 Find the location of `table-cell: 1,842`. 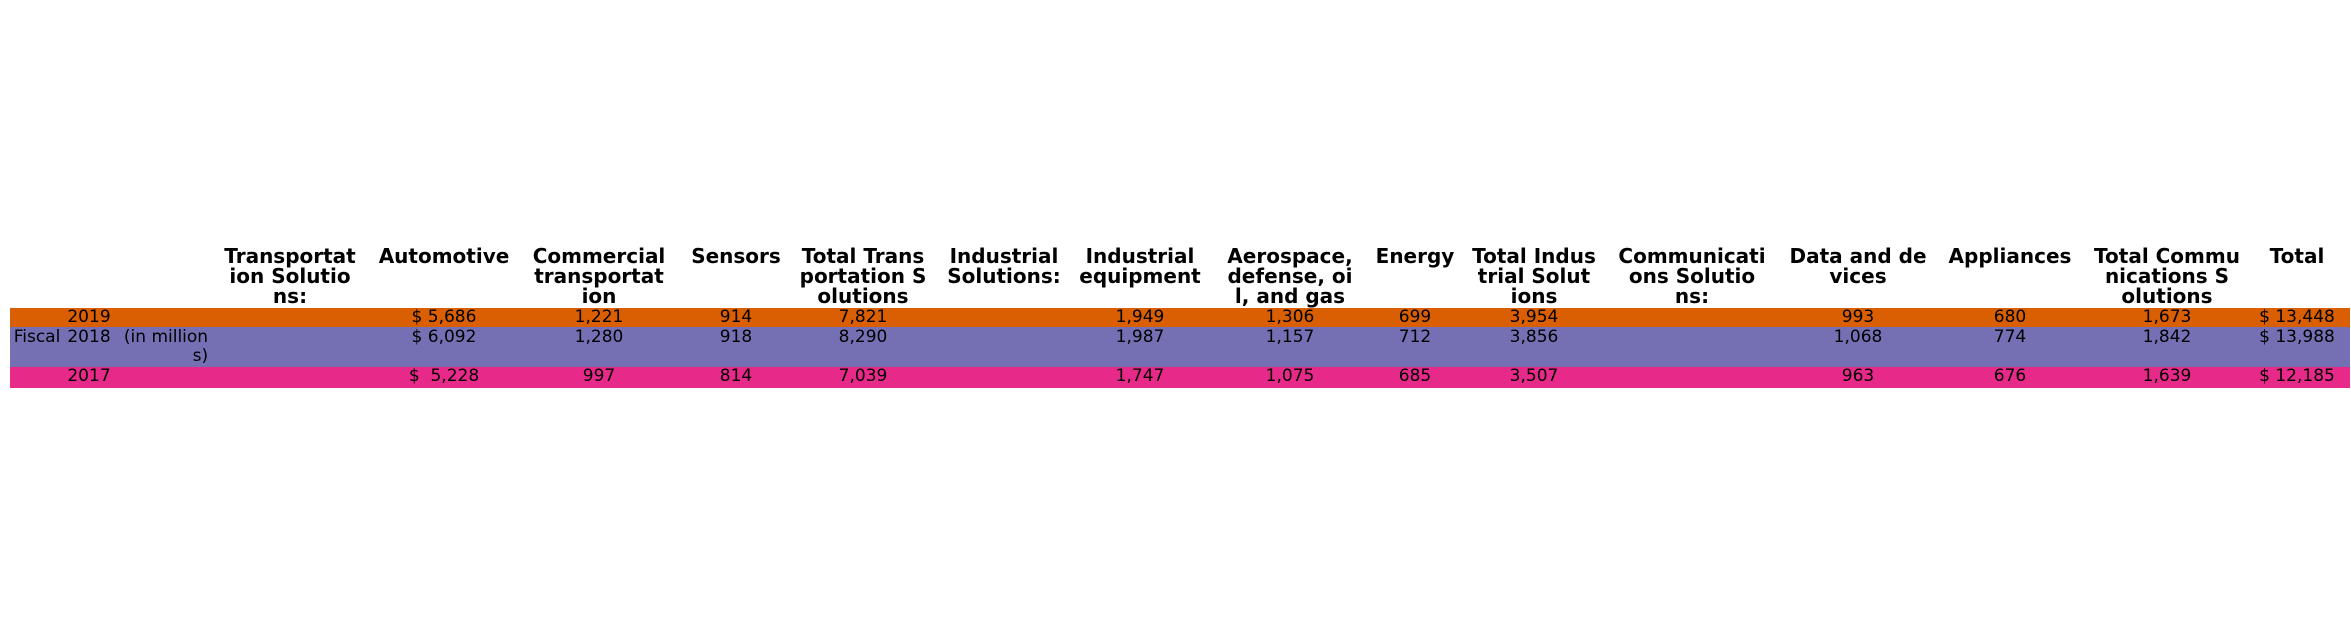

table-cell: 1,842 is located at coordinates (2167, 337).